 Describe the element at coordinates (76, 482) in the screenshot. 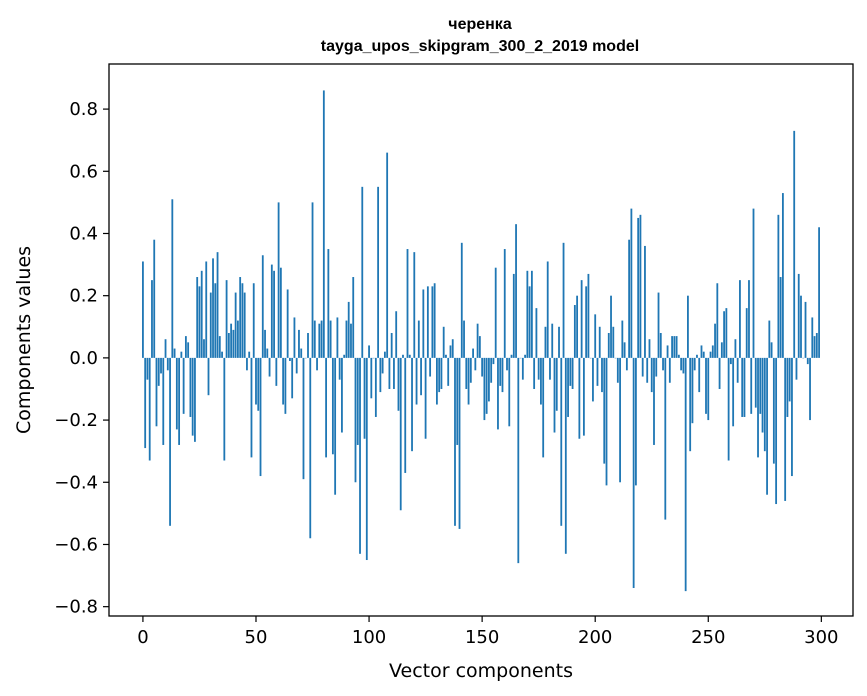

I see `y-tick-label: −0.4` at that location.